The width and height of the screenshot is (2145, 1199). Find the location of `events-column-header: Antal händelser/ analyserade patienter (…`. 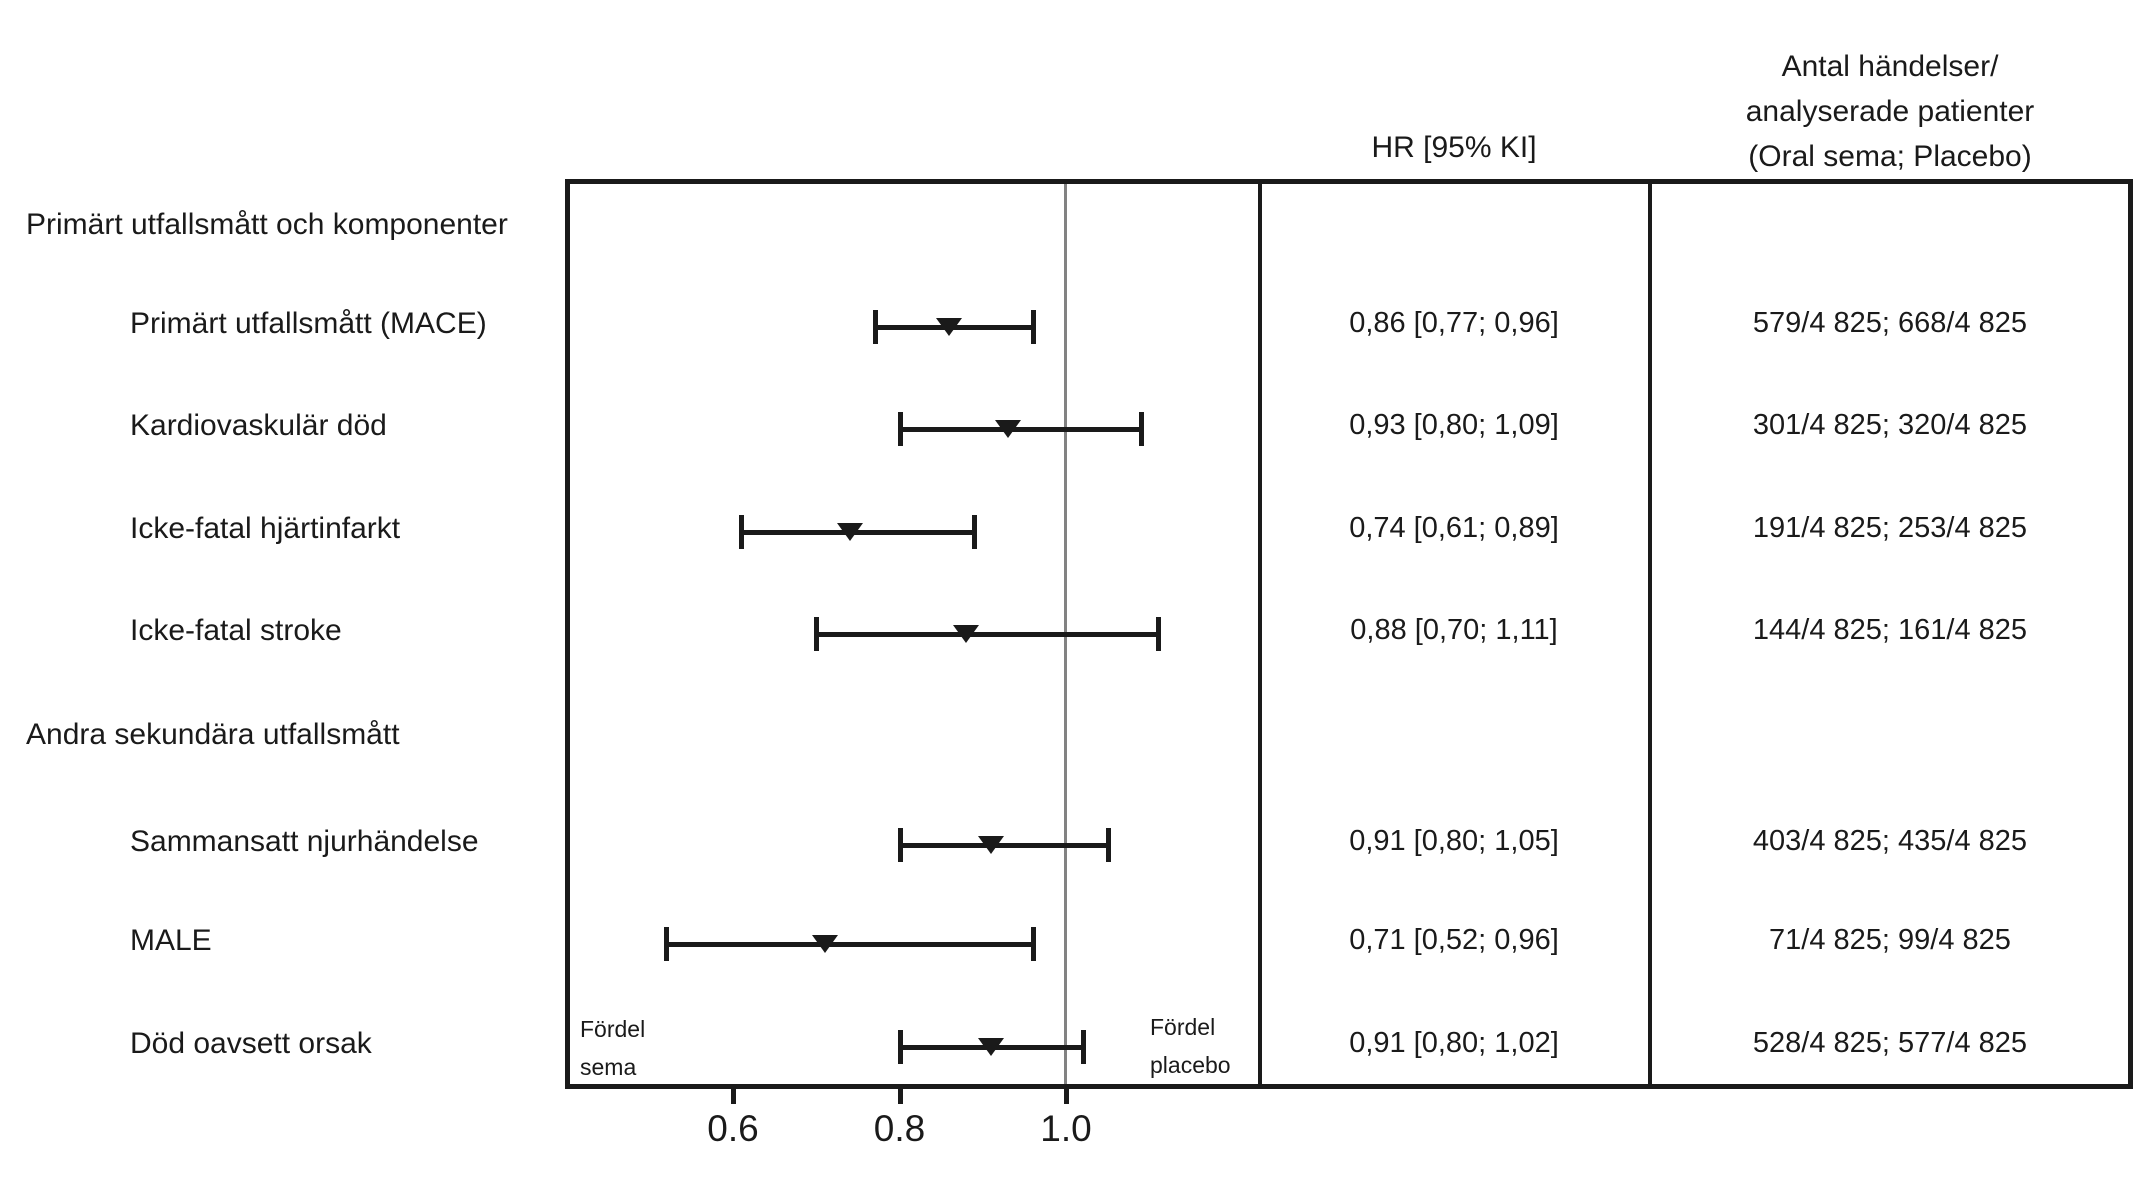

events-column-header: Antal händelser/ analyserade patienter (… is located at coordinates (1887, 111).